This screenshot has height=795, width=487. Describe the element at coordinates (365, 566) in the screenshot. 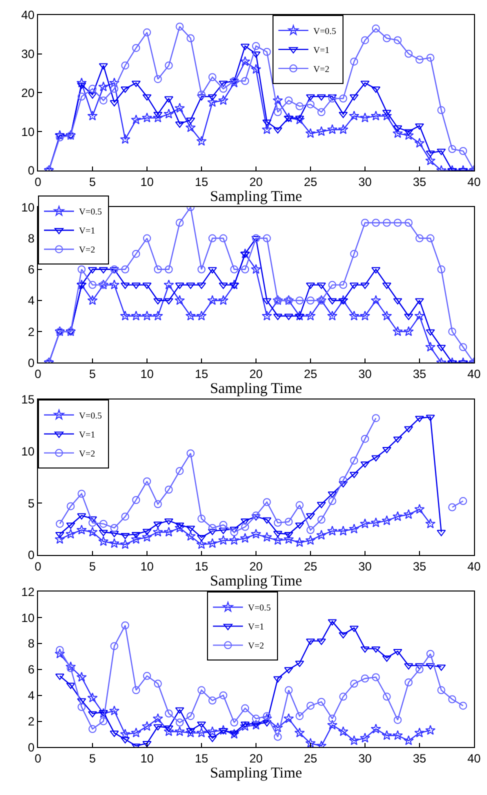

I see `x-tick-label: 30` at that location.